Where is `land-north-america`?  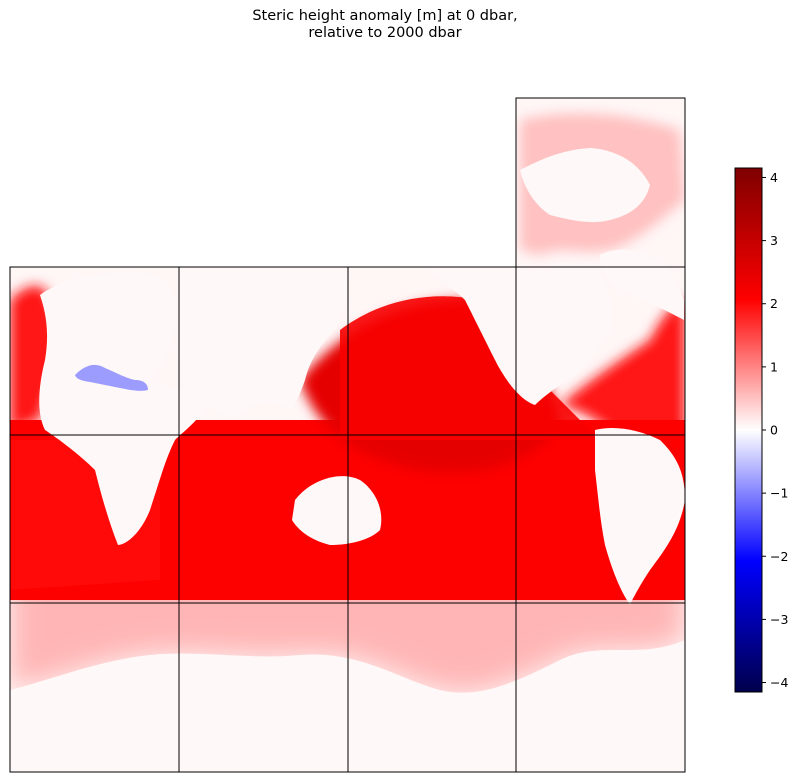 land-north-america is located at coordinates (521, 337).